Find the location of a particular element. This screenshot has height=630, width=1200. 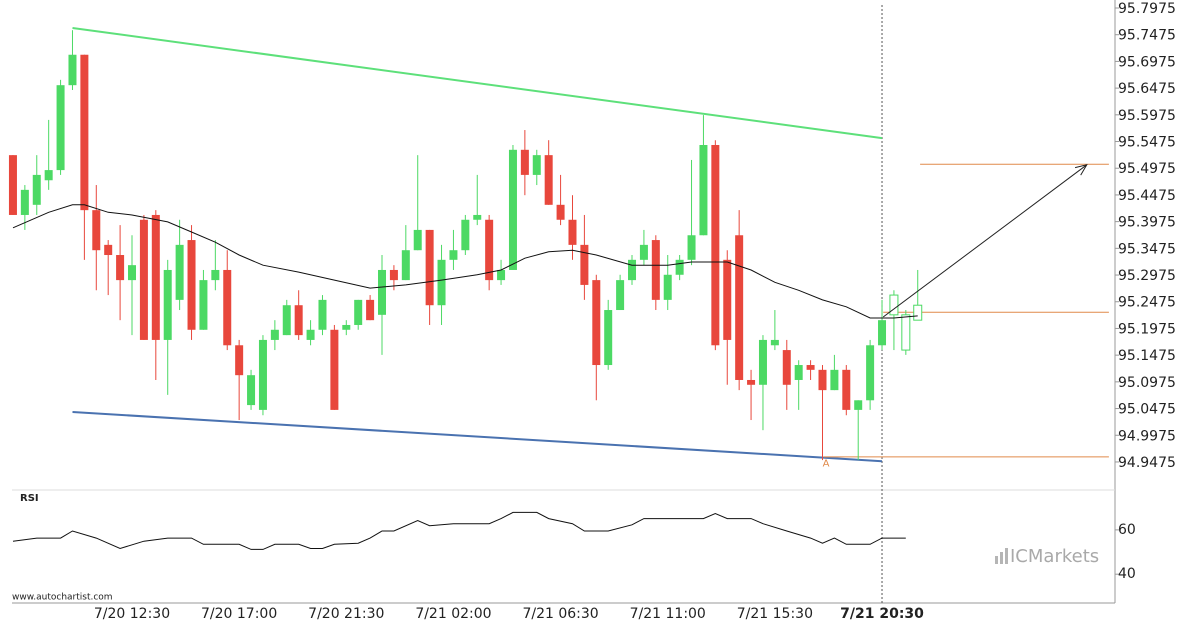

y-tick-label: 95.3475 is located at coordinates (1147, 249).